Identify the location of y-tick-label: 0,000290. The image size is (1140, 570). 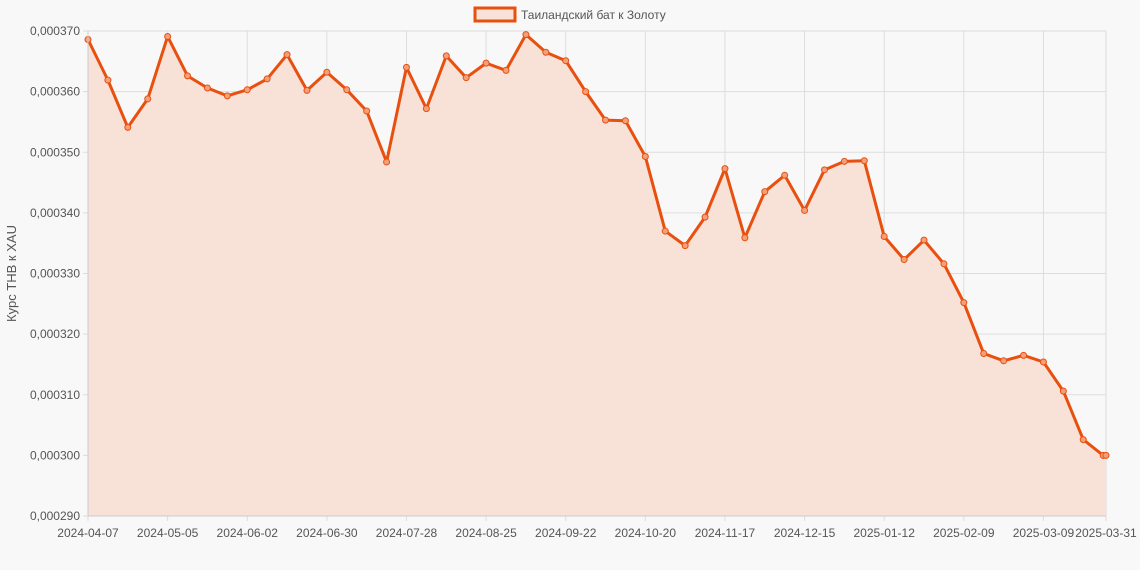
(55, 516).